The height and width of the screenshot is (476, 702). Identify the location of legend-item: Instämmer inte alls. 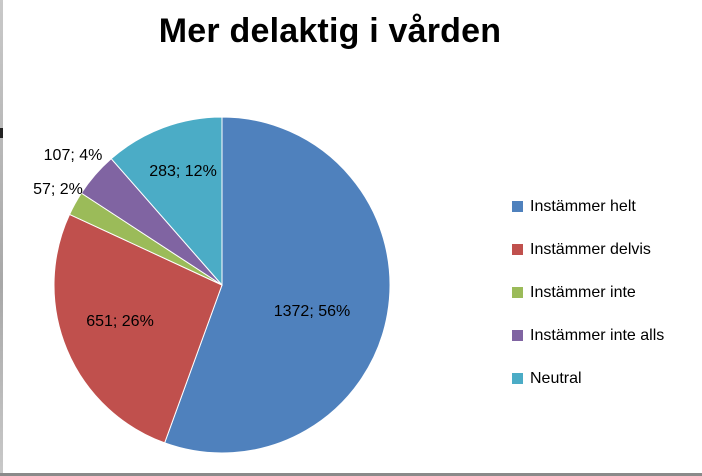
(588, 335).